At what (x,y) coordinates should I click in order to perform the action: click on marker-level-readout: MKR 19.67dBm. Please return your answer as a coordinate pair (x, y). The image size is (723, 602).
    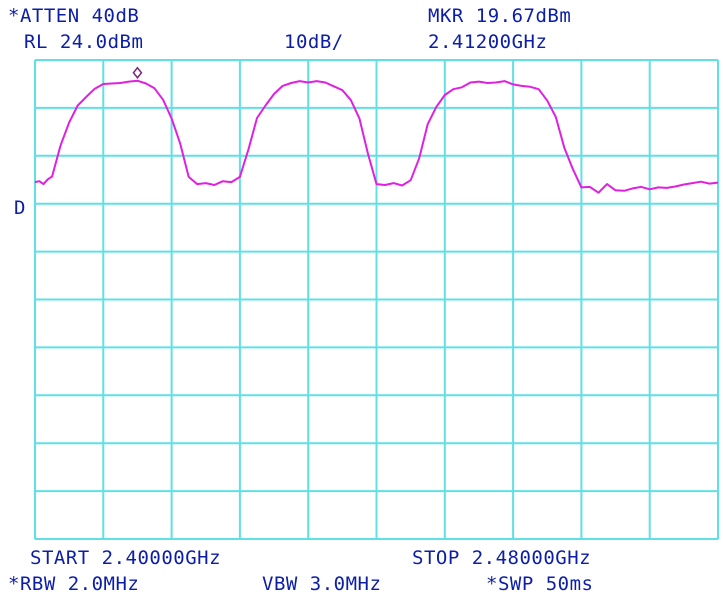
    Looking at the image, I should click on (500, 16).